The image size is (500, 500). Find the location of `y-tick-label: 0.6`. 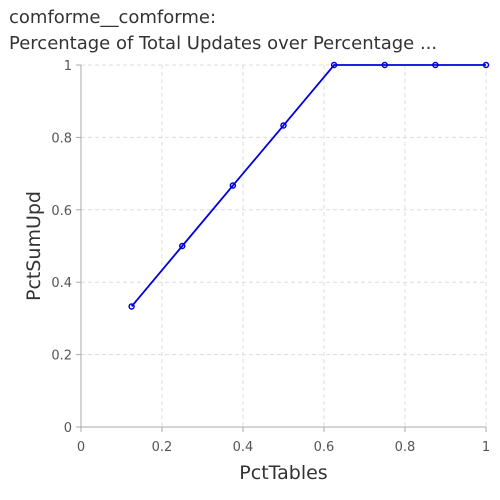

y-tick-label: 0.6 is located at coordinates (61, 211).